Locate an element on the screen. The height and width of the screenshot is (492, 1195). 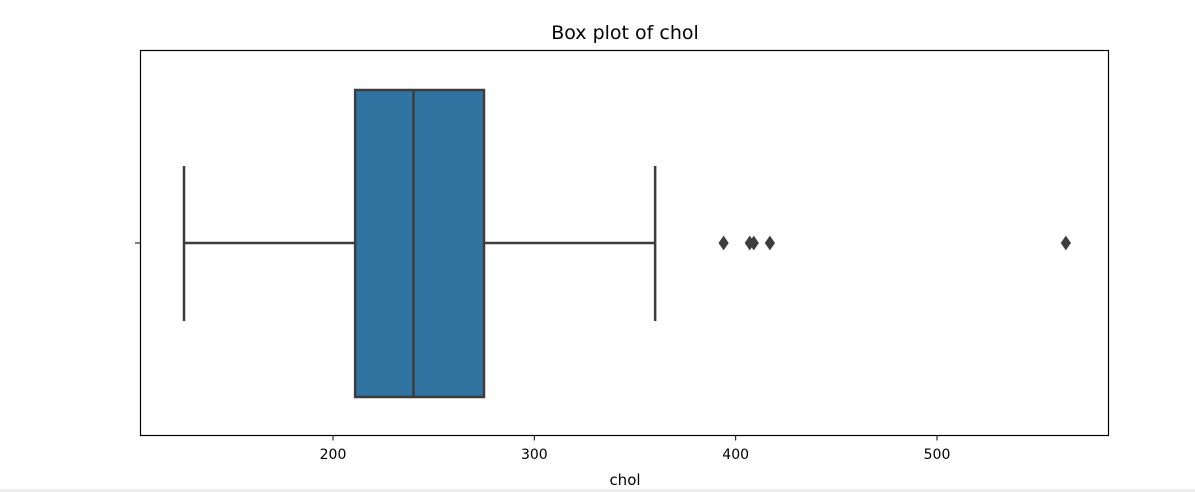
outlier-group is located at coordinates (894, 243).